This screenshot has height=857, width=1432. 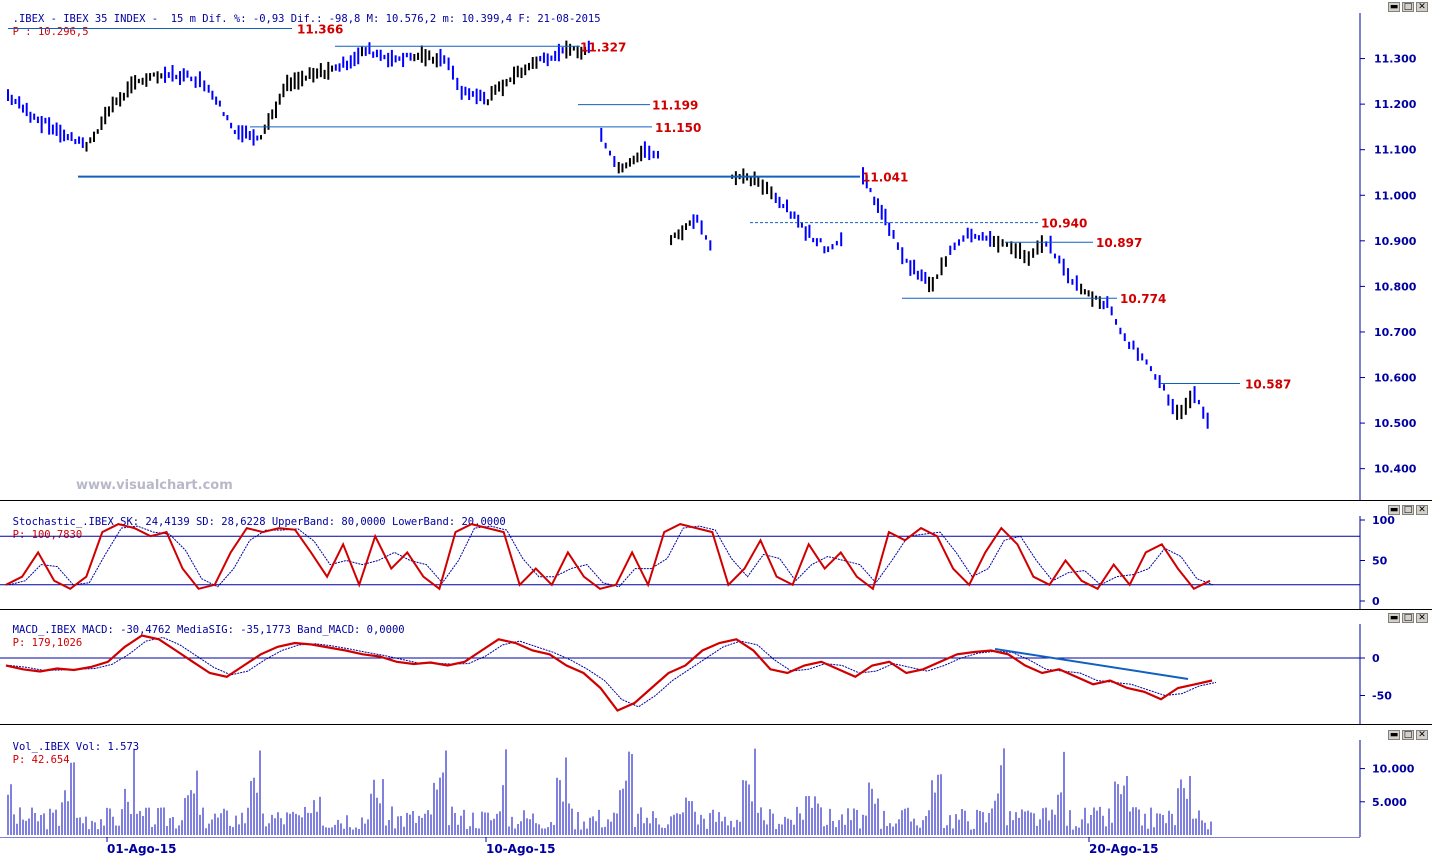 What do you see at coordinates (76, 747) in the screenshot?
I see `vol-header-text: Vol_.IBEX Vol: 1.573` at bounding box center [76, 747].